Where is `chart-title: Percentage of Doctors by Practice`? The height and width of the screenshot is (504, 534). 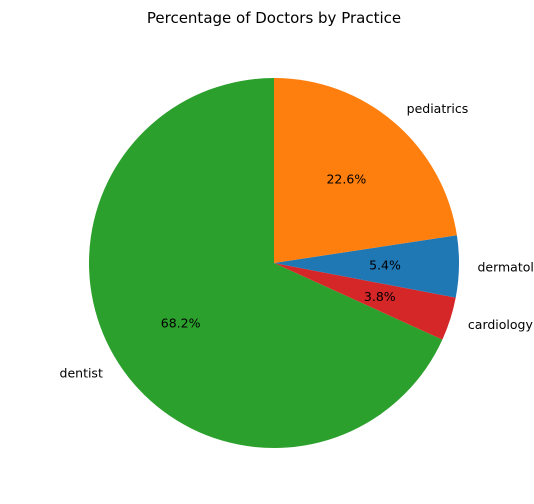 chart-title: Percentage of Doctors by Practice is located at coordinates (274, 18).